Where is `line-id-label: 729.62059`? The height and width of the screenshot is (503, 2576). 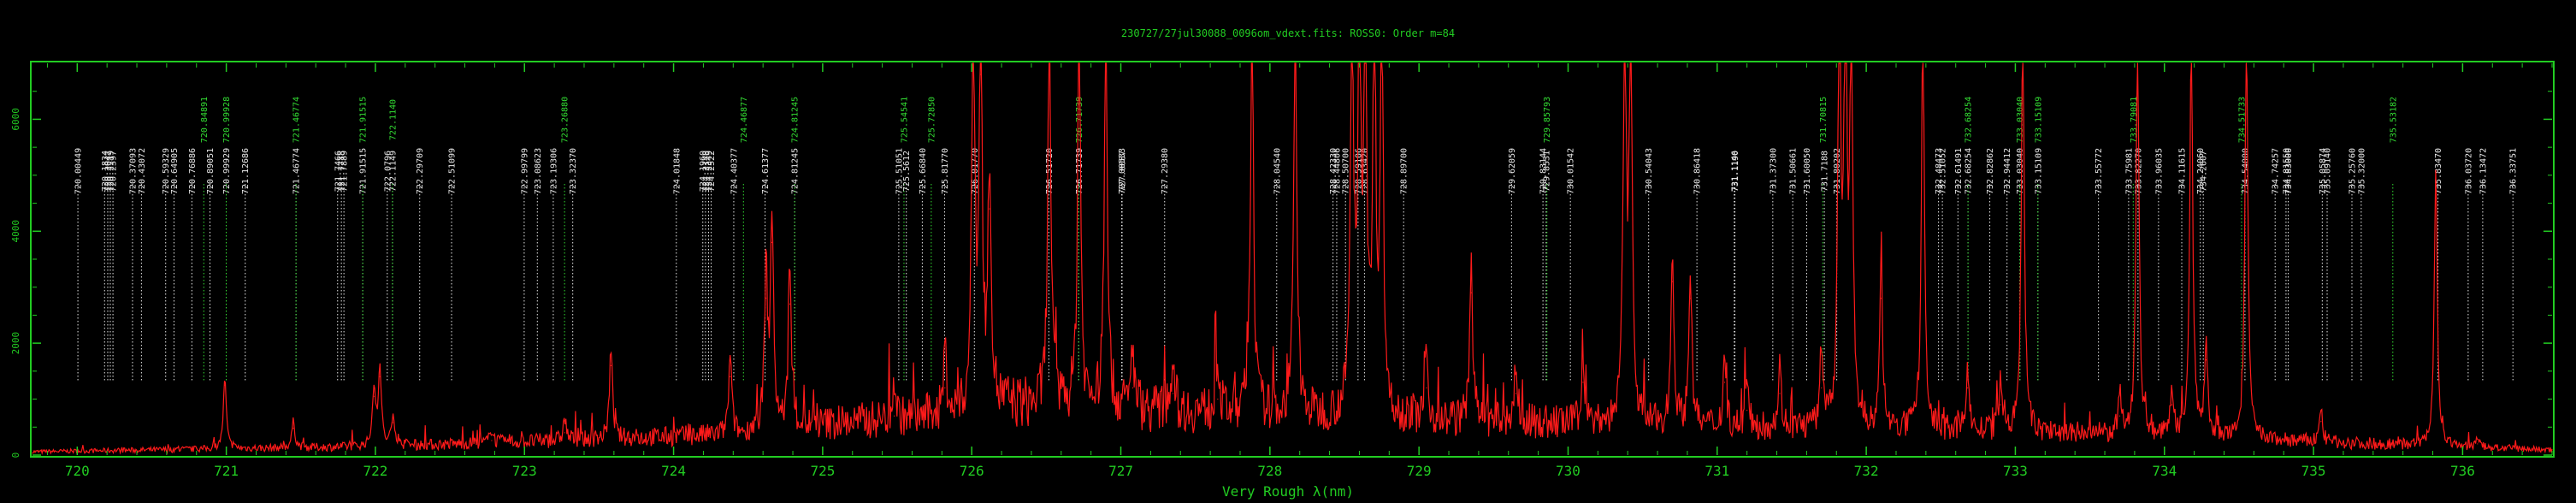 line-id-label: 729.62059 is located at coordinates (1512, 171).